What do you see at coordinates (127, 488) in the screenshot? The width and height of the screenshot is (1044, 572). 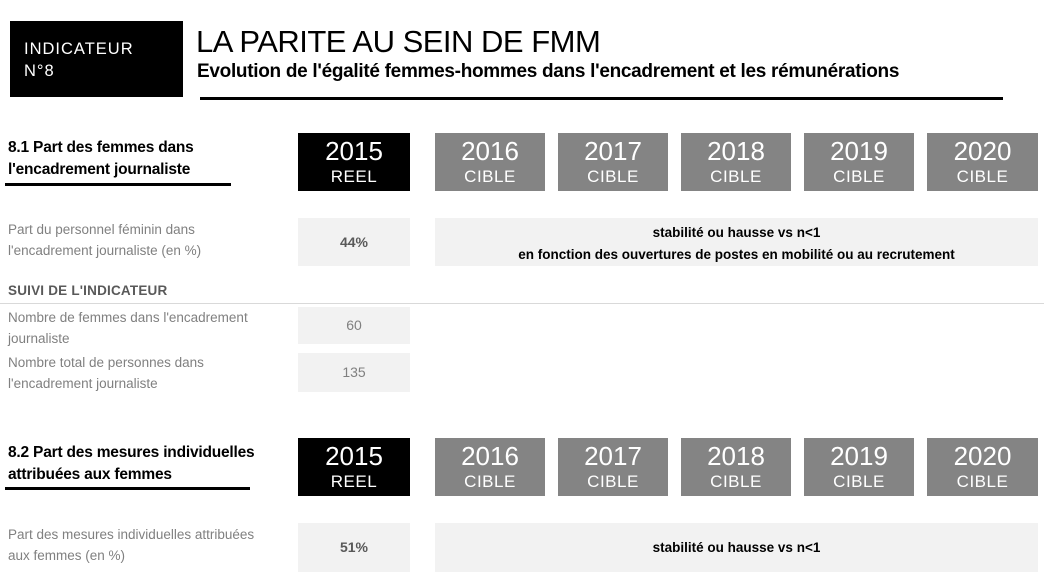 I see `section2-underline` at bounding box center [127, 488].